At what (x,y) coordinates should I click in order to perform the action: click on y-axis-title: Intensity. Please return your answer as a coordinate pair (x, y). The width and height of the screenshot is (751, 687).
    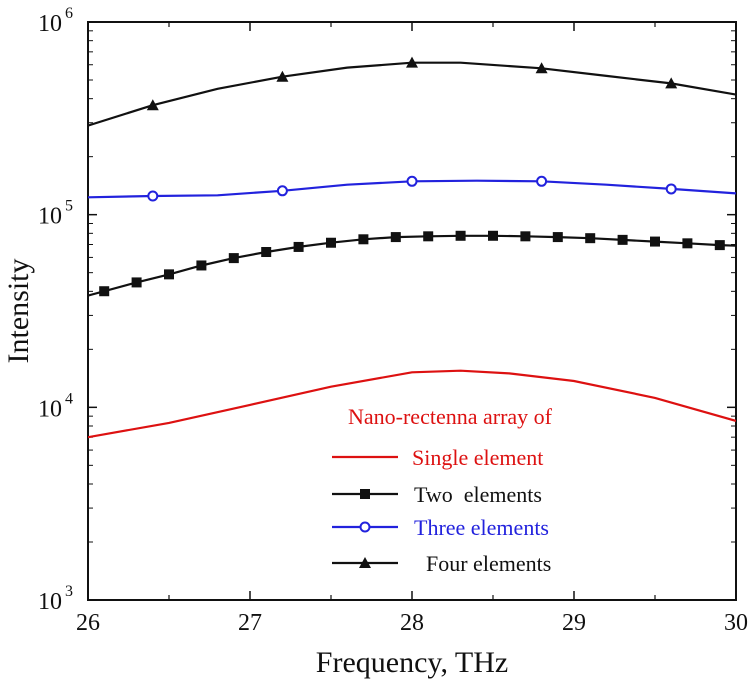
    Looking at the image, I should click on (18, 311).